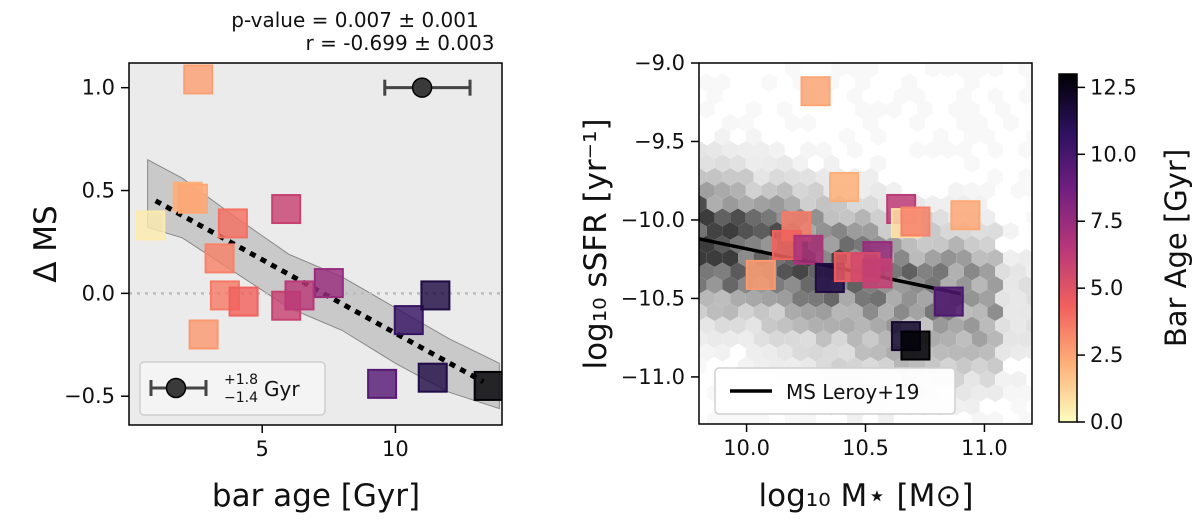  Describe the element at coordinates (1068, 248) in the screenshot. I see `colorbar-gradient` at that location.